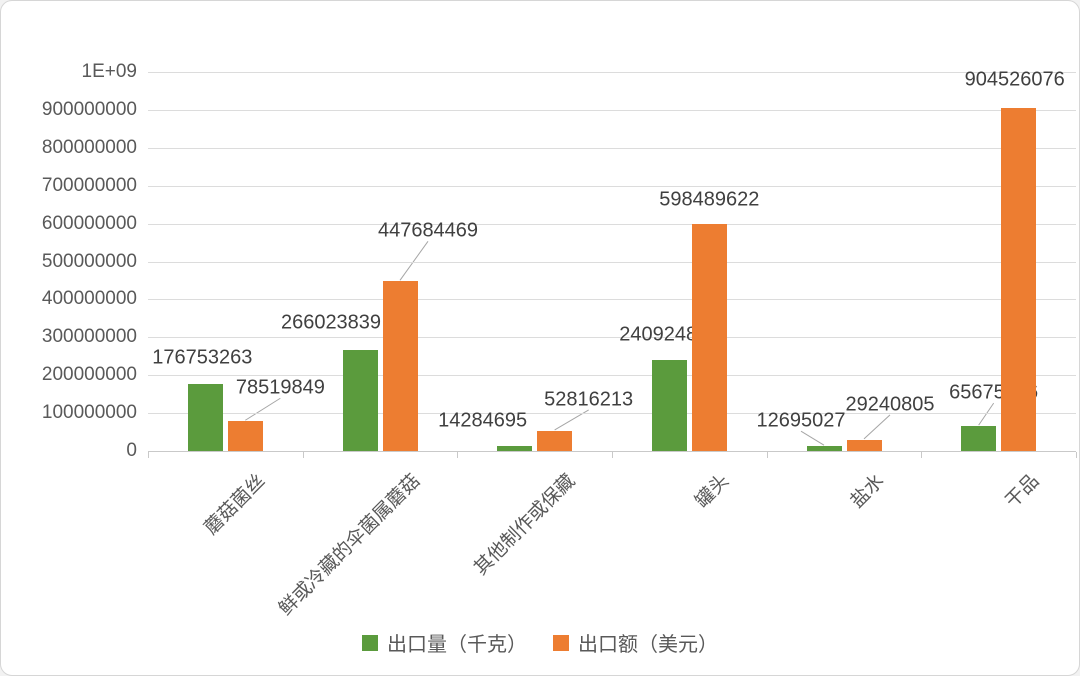 Image resolution: width=1080 pixels, height=676 pixels. Describe the element at coordinates (89, 375) in the screenshot. I see `y-axis-tick-label: 200000000` at that location.